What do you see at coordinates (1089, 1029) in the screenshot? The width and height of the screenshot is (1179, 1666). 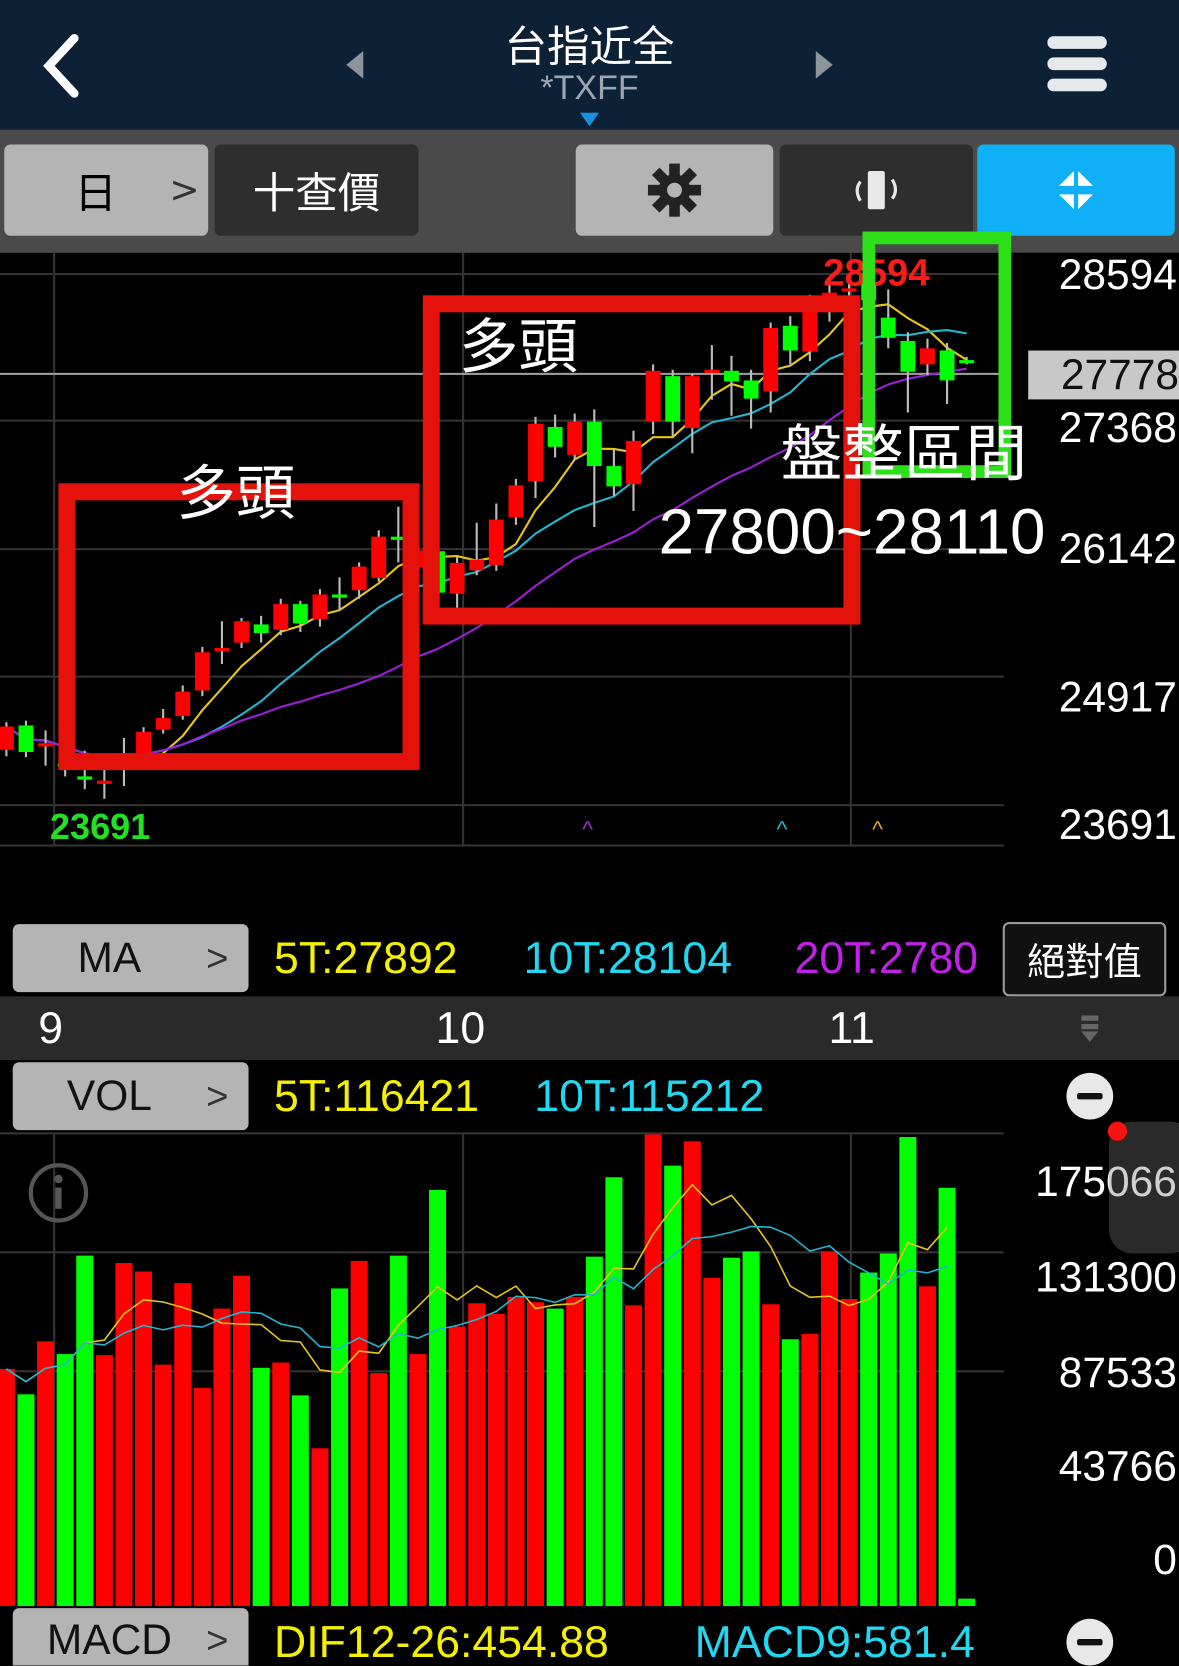 I see `collapse-icon` at bounding box center [1089, 1029].